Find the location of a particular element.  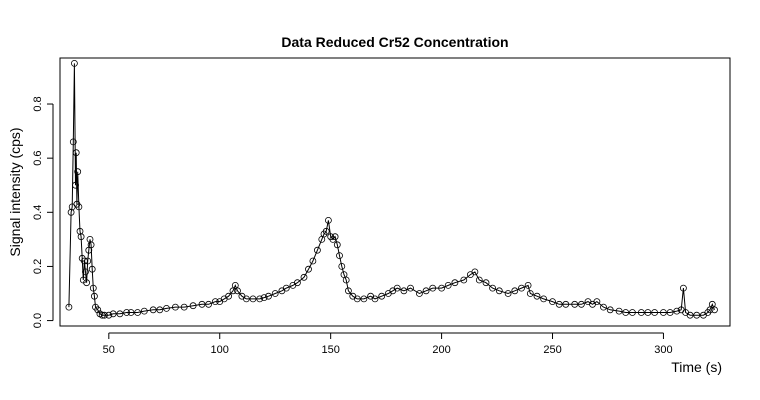

x-tick-label: 100 is located at coordinates (220, 350).